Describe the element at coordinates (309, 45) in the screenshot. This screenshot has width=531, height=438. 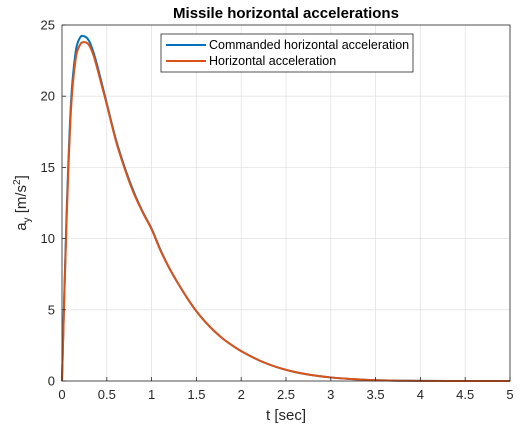
I see `legend-label-commanded: Commanded horizontal acceleration` at that location.